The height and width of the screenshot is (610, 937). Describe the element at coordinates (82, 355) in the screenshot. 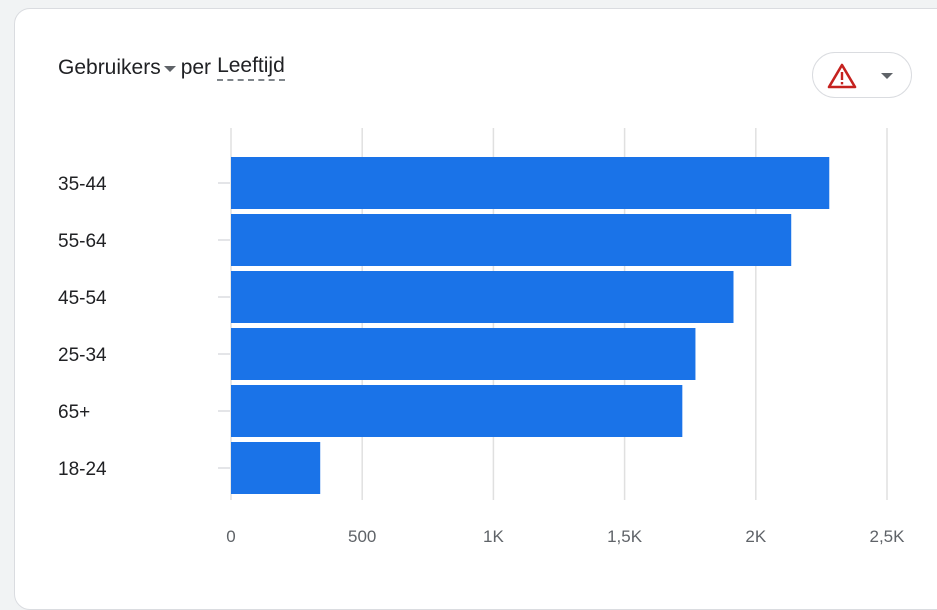

I see `category-label: 25-34` at that location.